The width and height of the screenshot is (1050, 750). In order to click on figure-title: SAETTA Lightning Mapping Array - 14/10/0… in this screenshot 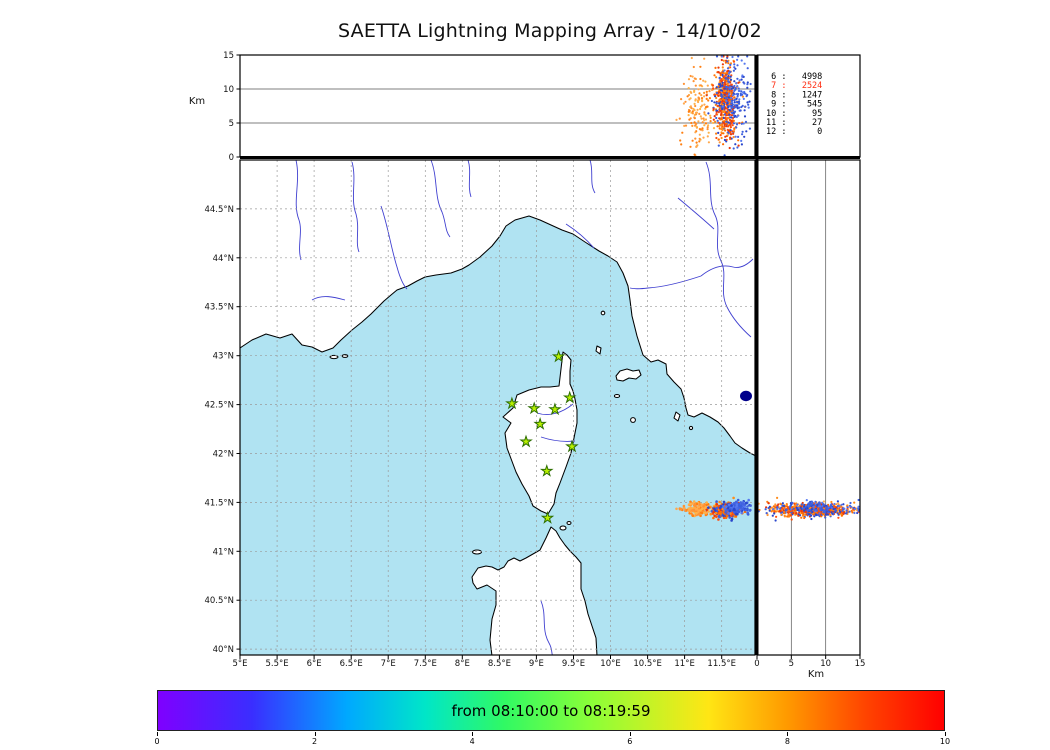, I will do `click(550, 31)`.